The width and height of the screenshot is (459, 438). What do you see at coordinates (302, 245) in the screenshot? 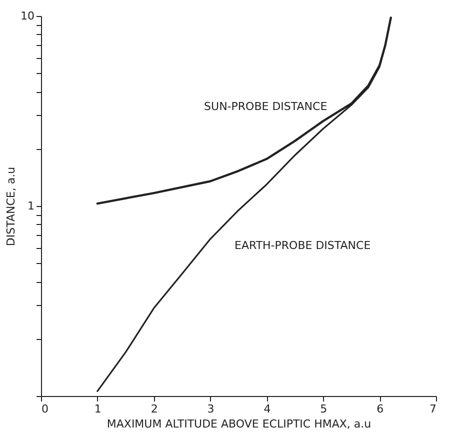
I see `series-label: EARTH-PROBE DISTANCE` at bounding box center [302, 245].